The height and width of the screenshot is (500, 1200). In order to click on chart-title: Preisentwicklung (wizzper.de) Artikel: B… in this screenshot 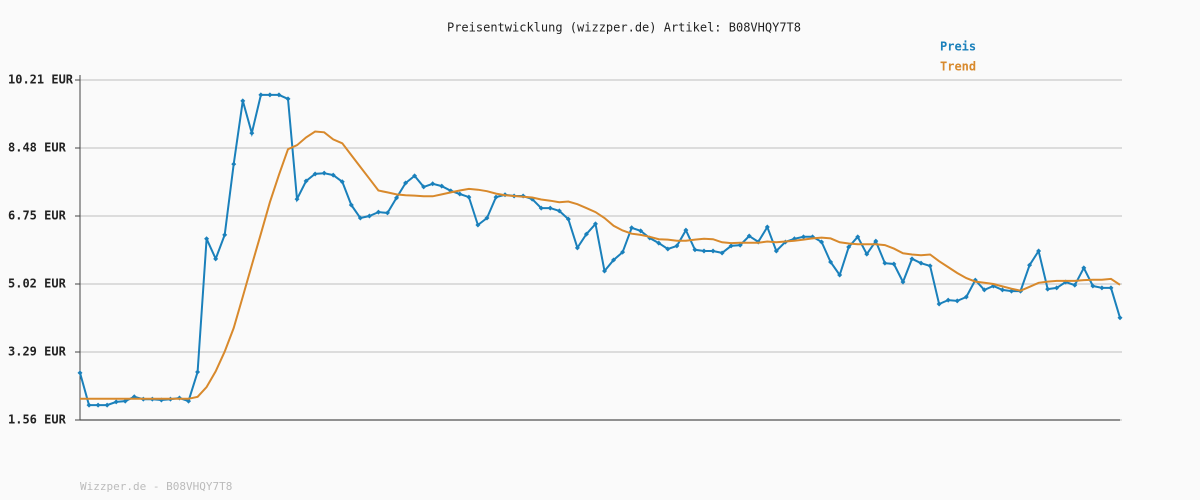, I will do `click(624, 28)`.